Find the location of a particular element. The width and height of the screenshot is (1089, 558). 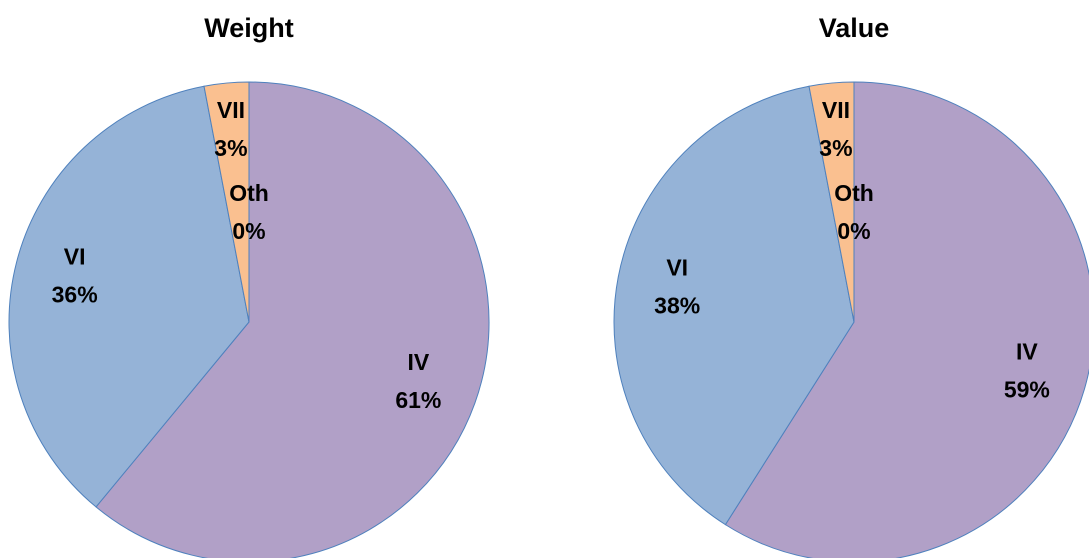

chart-title: Value is located at coordinates (854, 28).